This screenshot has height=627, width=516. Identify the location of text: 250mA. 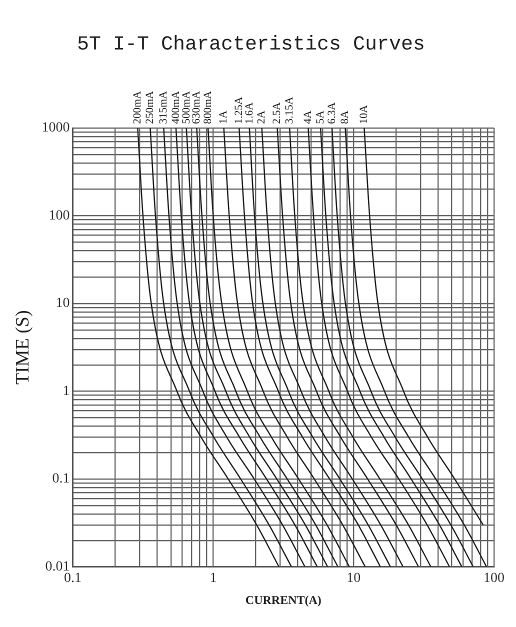
(150, 107).